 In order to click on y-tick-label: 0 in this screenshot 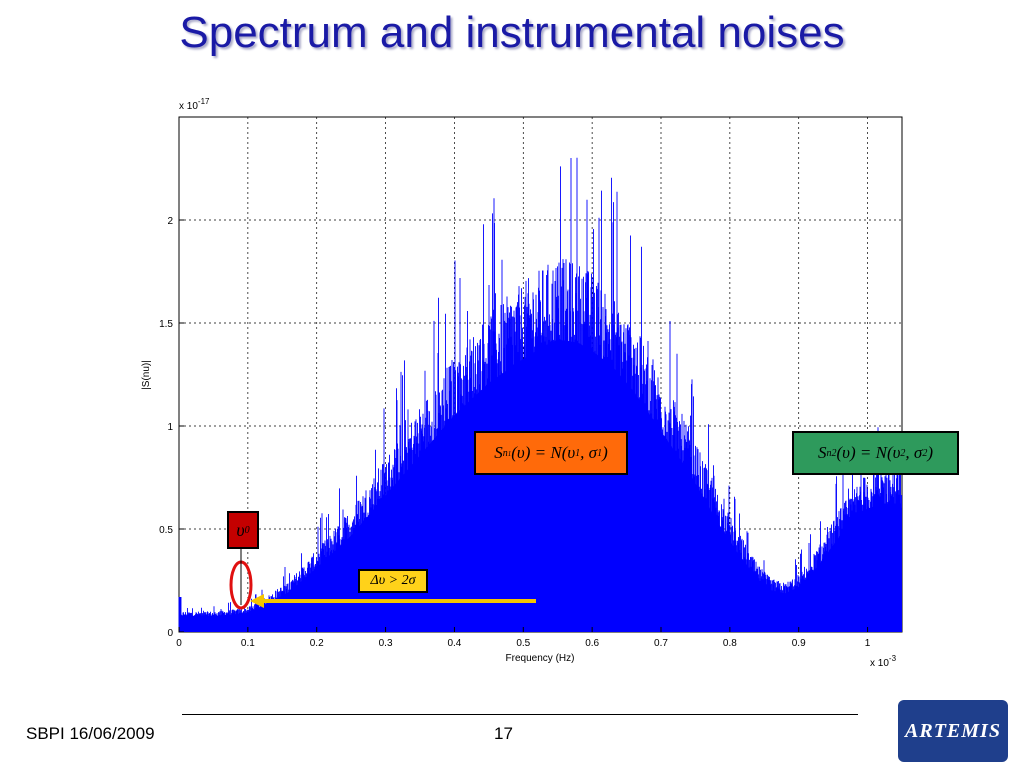, I will do `click(170, 633)`.